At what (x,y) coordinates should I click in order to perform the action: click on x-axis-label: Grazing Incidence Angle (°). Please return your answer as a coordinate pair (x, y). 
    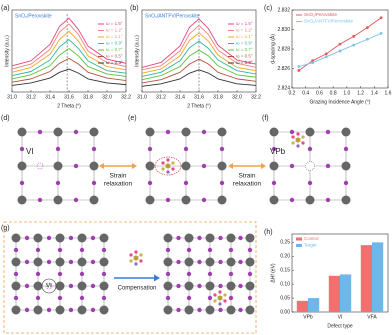
    Looking at the image, I should click on (340, 102).